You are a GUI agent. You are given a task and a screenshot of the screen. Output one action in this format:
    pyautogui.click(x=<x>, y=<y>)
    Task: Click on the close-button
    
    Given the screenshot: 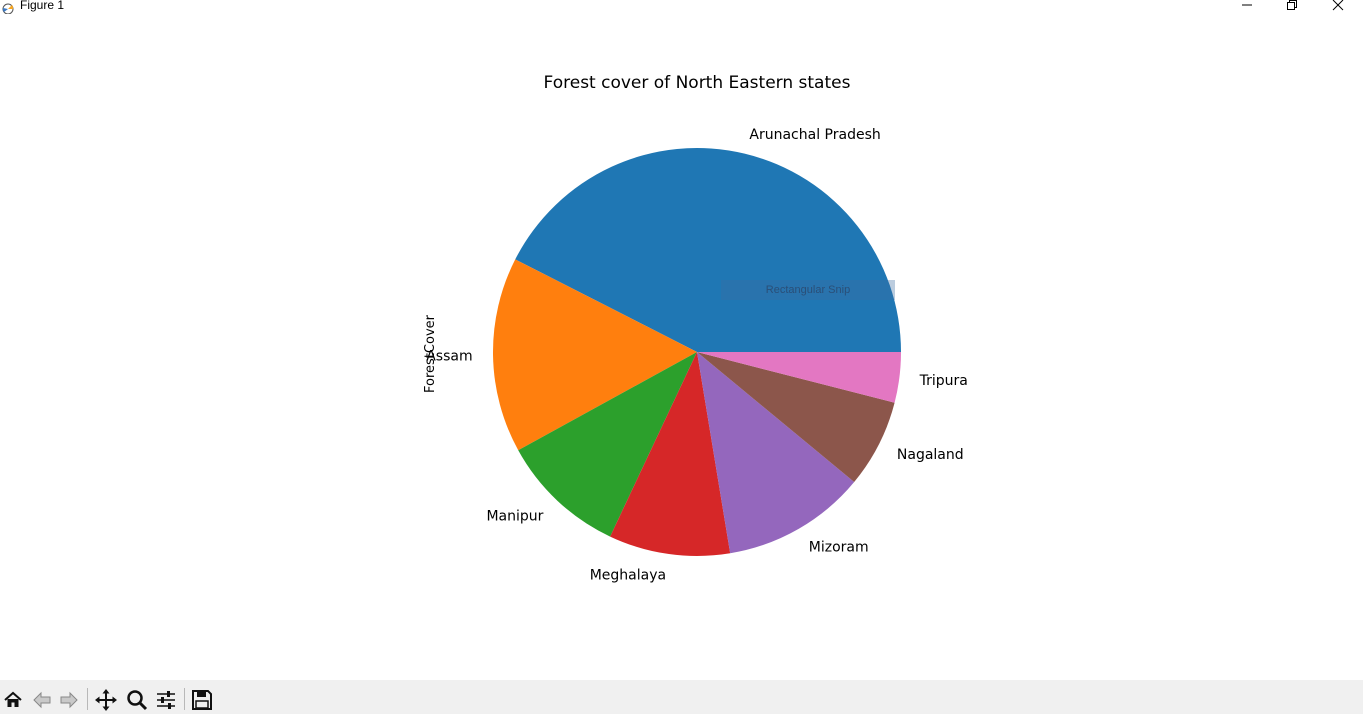 What is the action you would take?
    pyautogui.click(x=1338, y=7)
    